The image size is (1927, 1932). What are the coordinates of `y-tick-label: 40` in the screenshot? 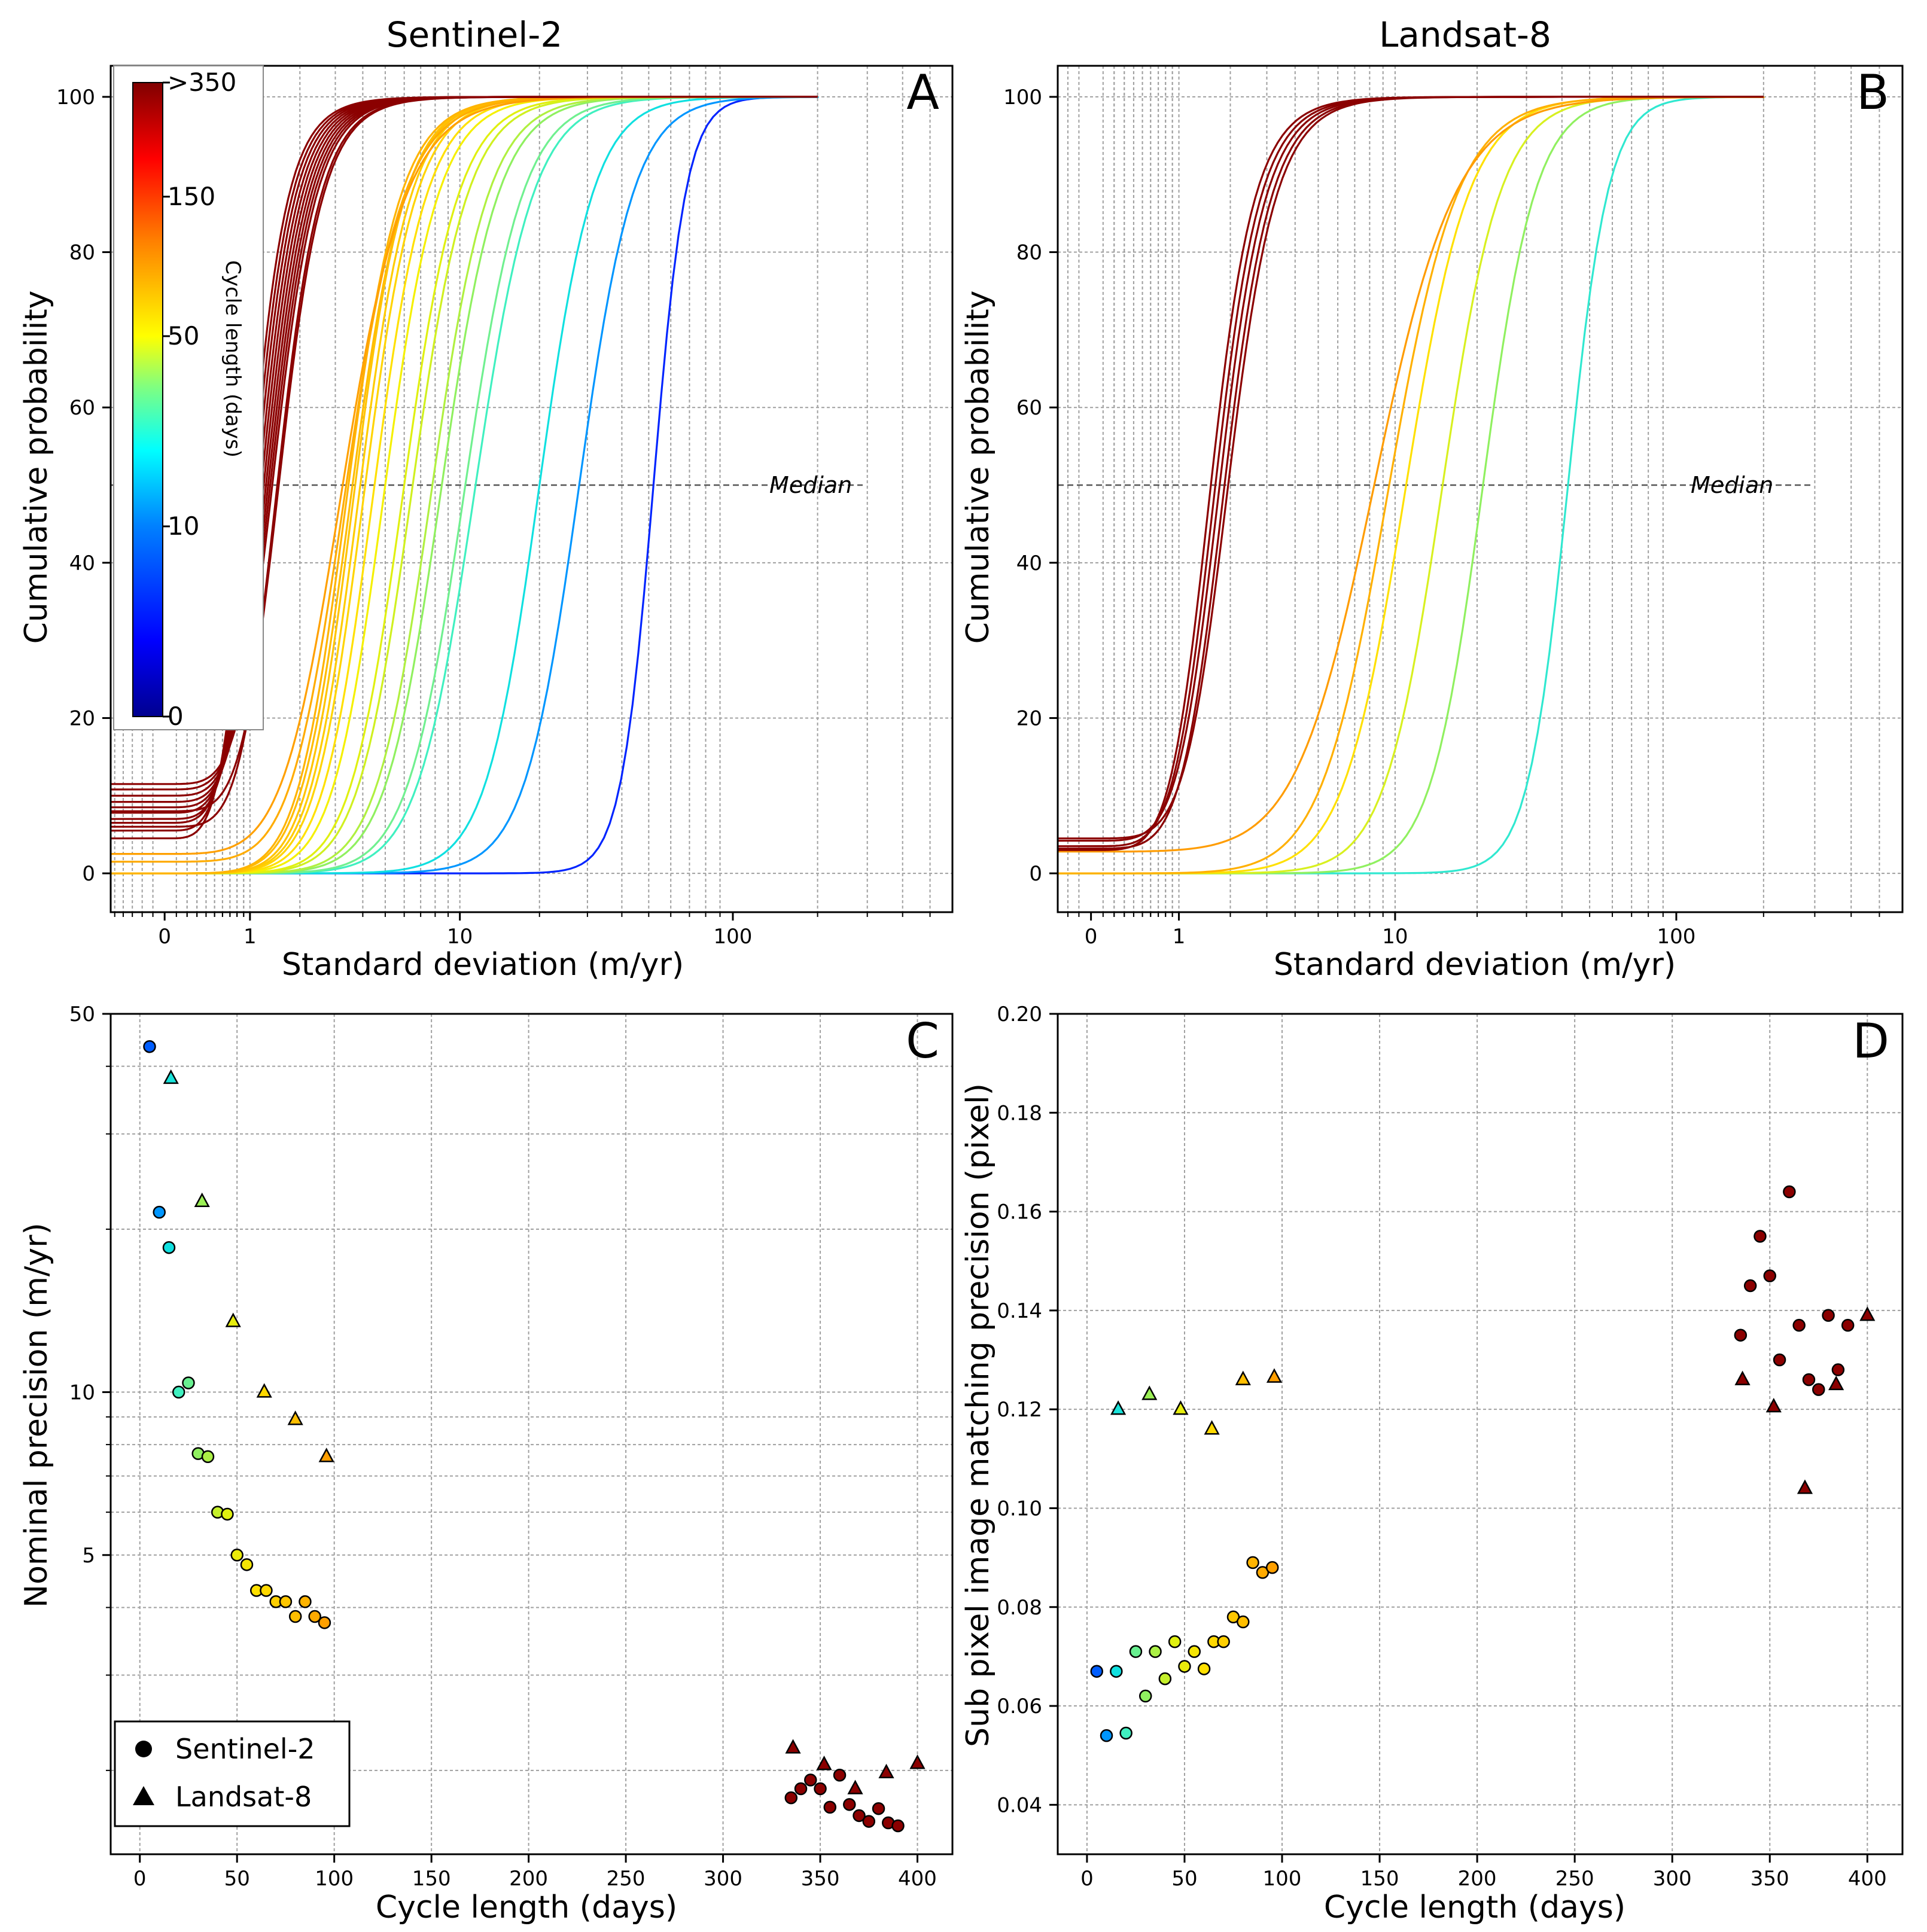 It's located at (82, 563).